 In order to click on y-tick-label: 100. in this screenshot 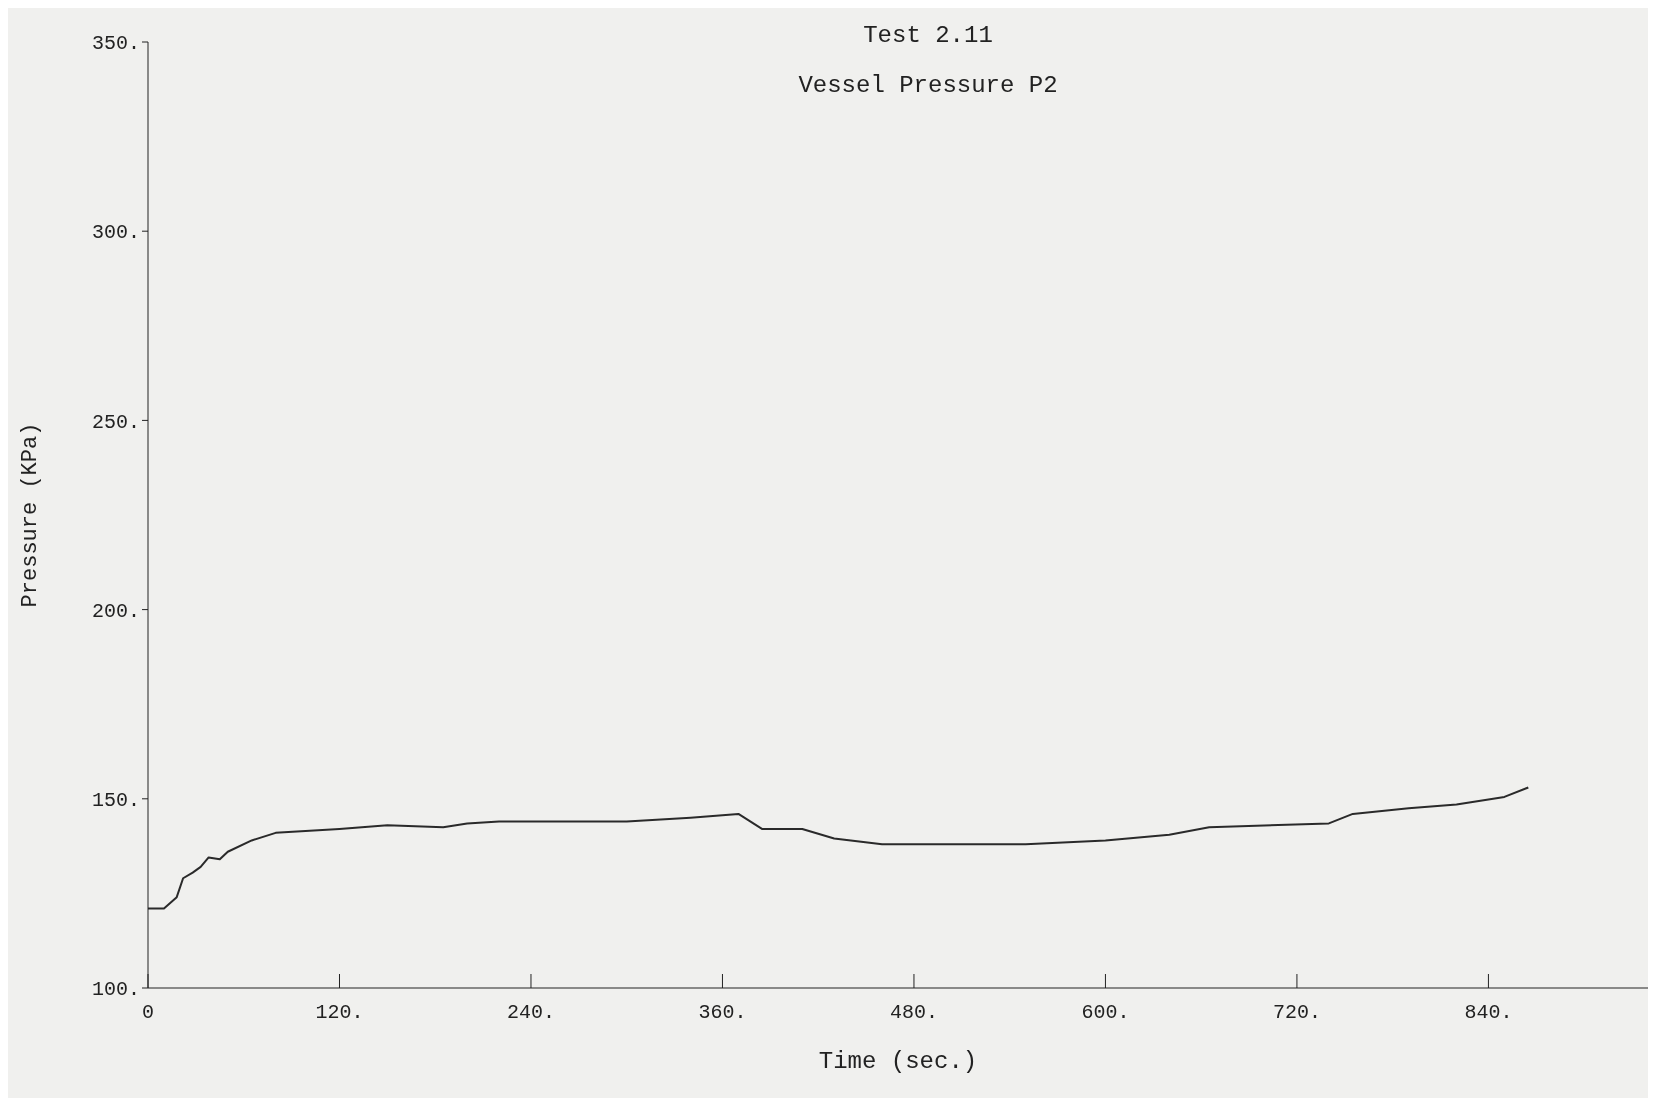, I will do `click(115, 990)`.